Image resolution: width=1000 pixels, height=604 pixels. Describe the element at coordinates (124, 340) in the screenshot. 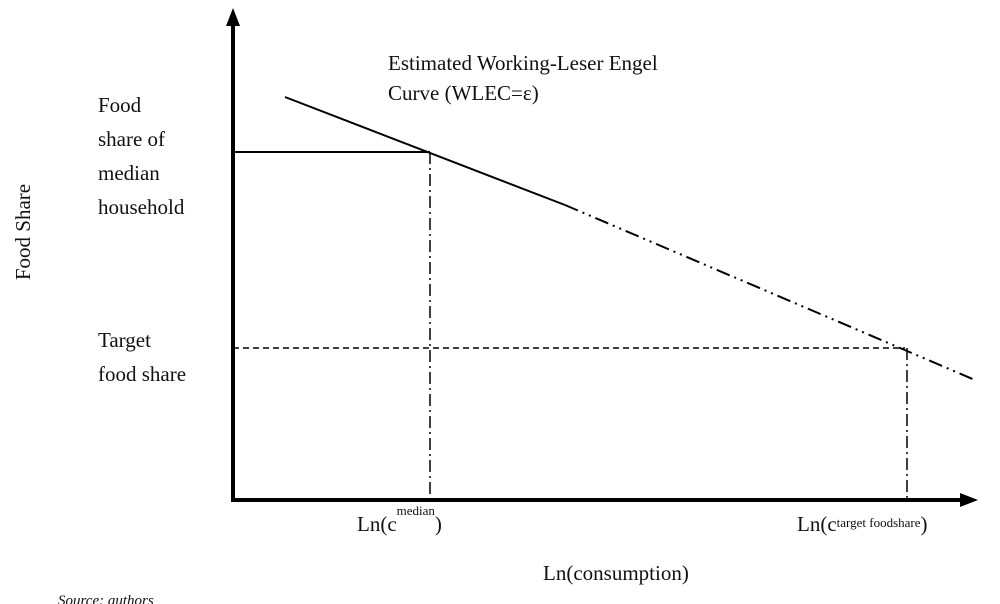

I see `target-share-label: Target` at that location.